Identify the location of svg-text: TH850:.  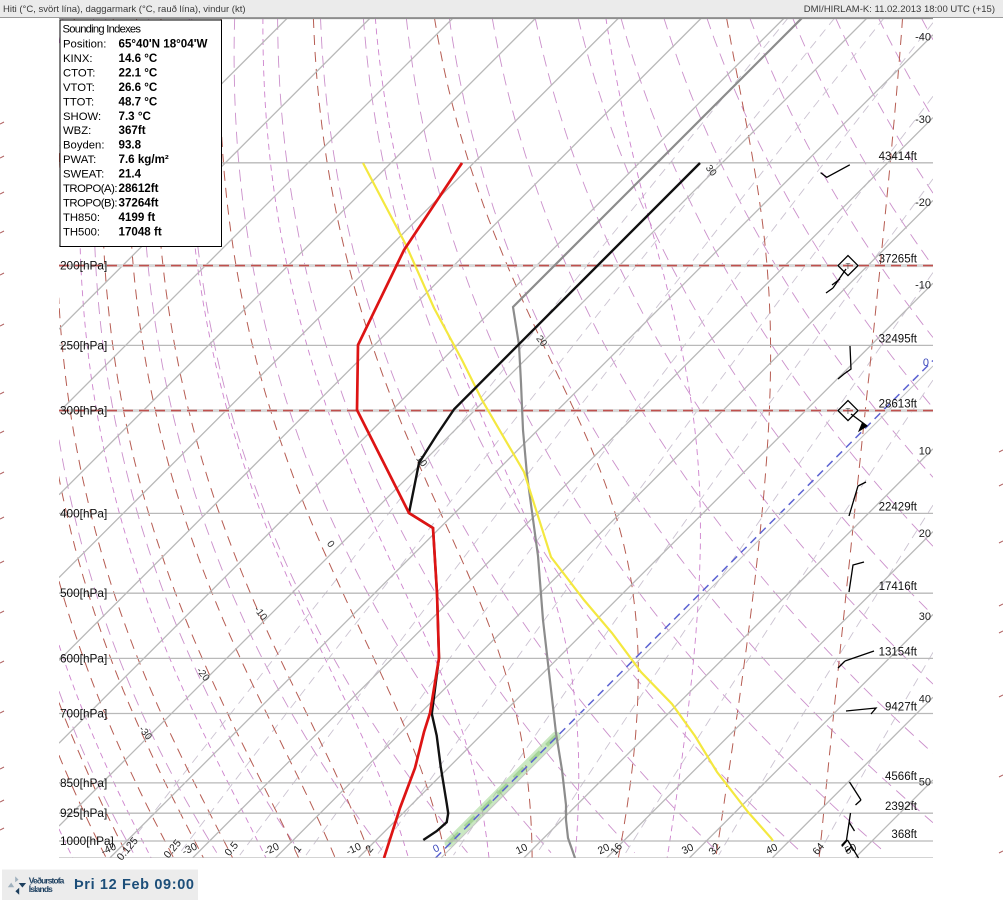
(81, 218).